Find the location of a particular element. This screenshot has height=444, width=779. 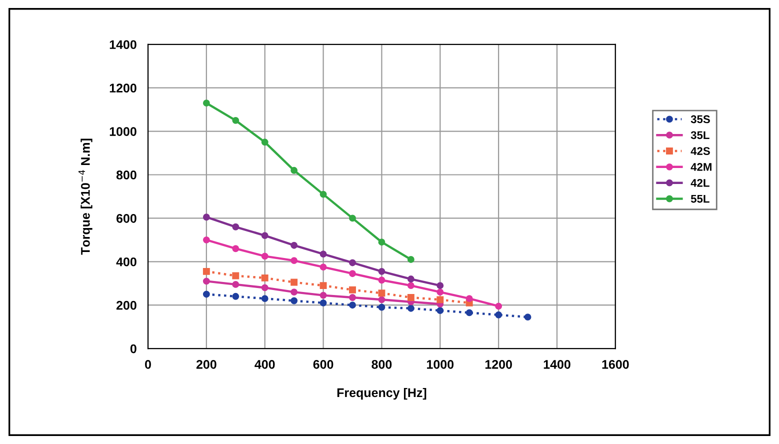

x-tick-label: 200 is located at coordinates (206, 364).